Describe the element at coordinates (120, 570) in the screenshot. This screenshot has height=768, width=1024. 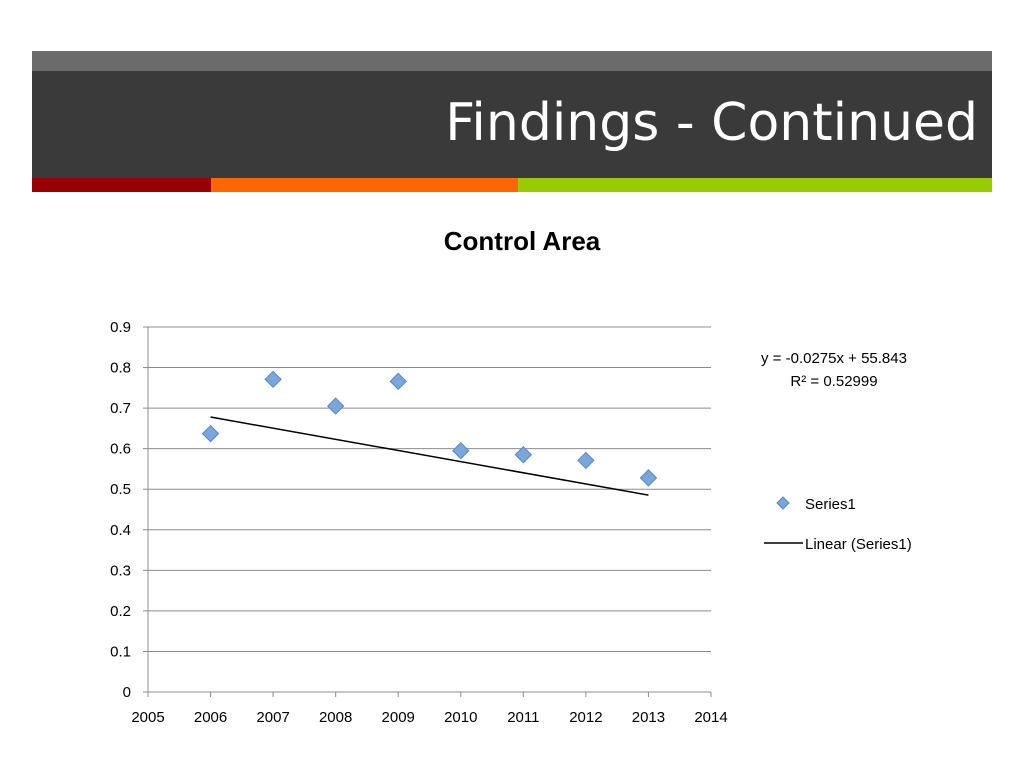
I see `y-tick-label-3: 0.3` at that location.